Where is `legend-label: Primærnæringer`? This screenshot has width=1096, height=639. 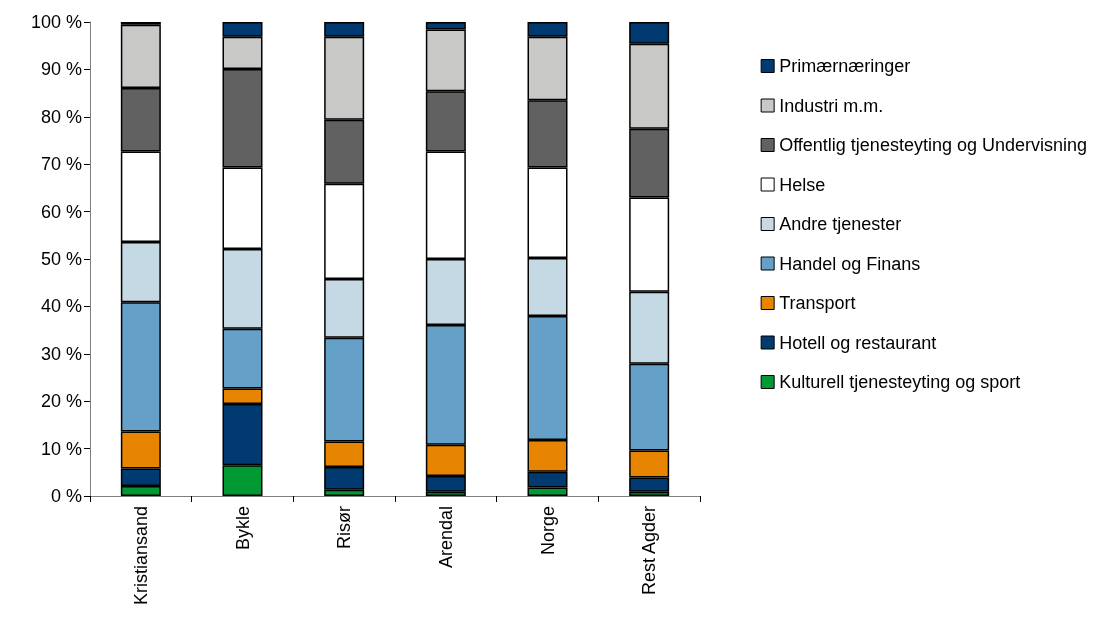 legend-label: Primærnæringer is located at coordinates (845, 66).